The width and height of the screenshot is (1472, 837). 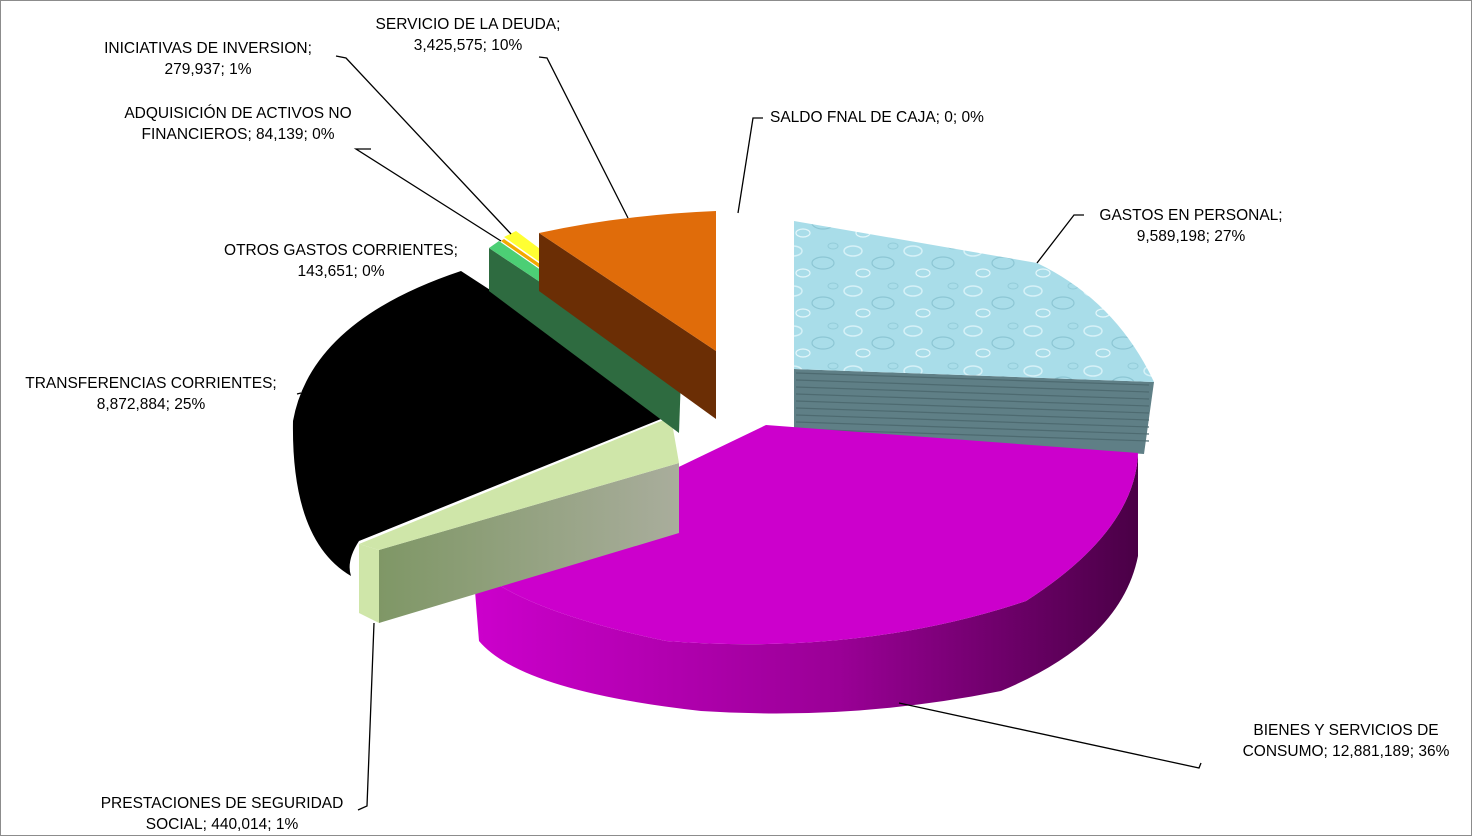 I want to click on slice-top-gastos-en-personal, so click(x=974, y=301).